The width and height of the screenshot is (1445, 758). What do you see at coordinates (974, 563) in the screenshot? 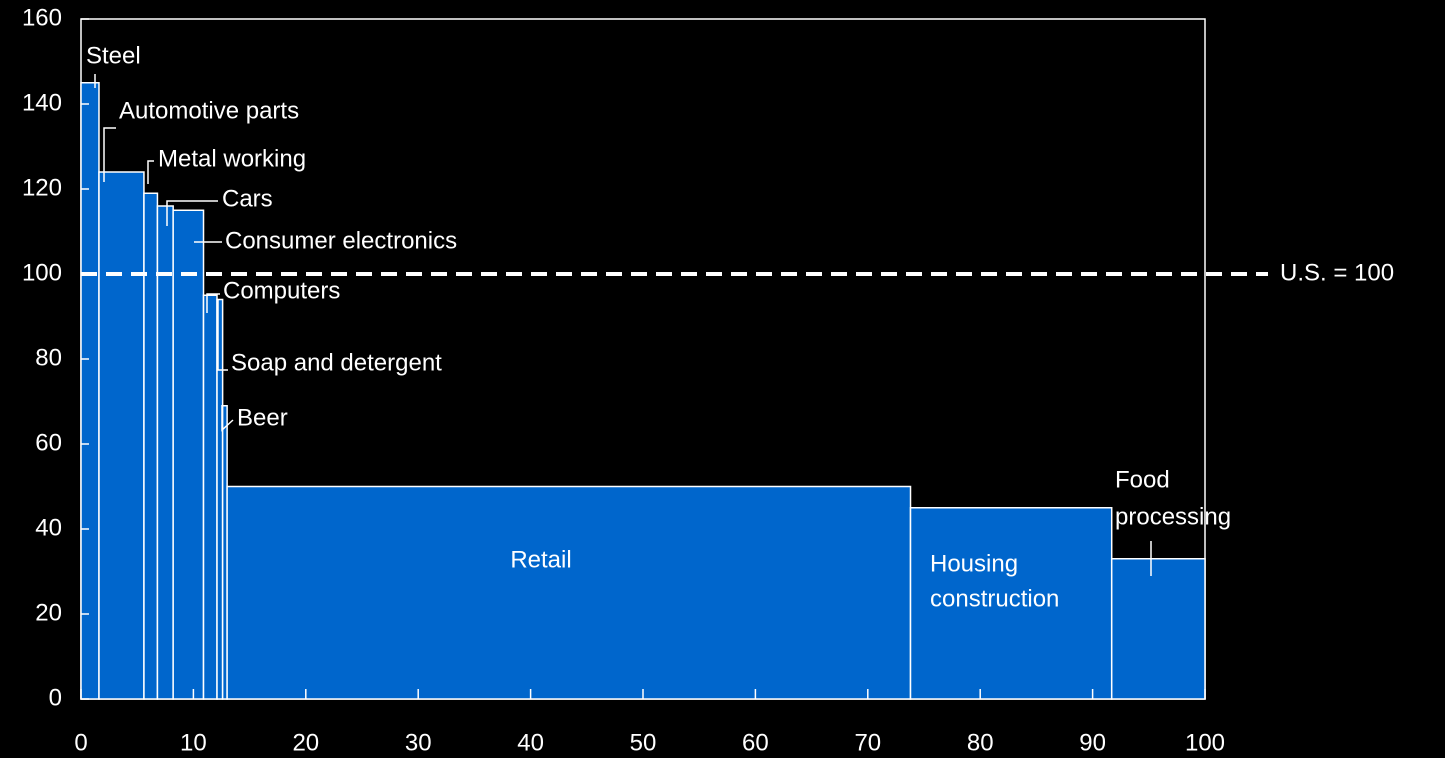
I see `label-housing-construction: Housing` at bounding box center [974, 563].